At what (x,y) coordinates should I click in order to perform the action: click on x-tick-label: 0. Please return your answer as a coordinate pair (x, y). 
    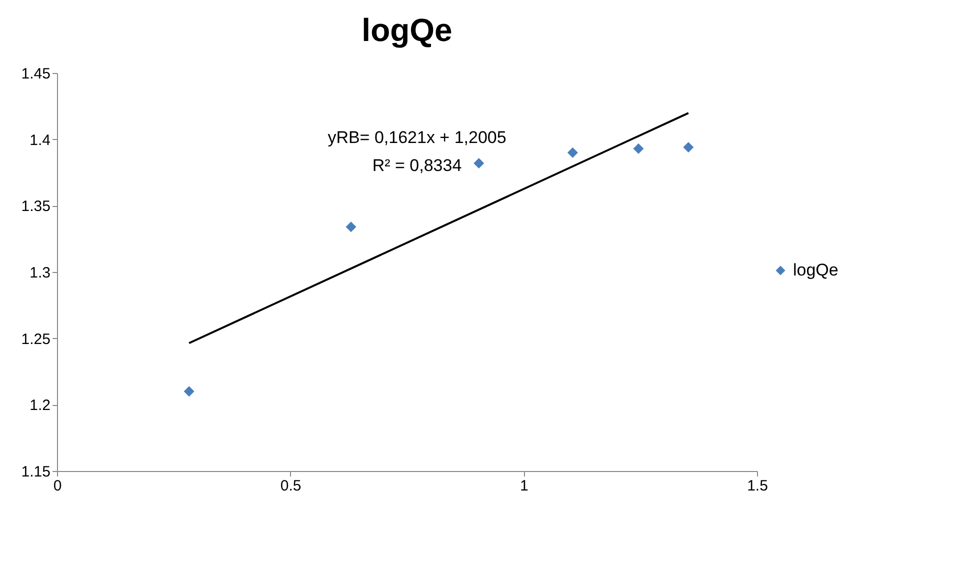
    Looking at the image, I should click on (57, 486).